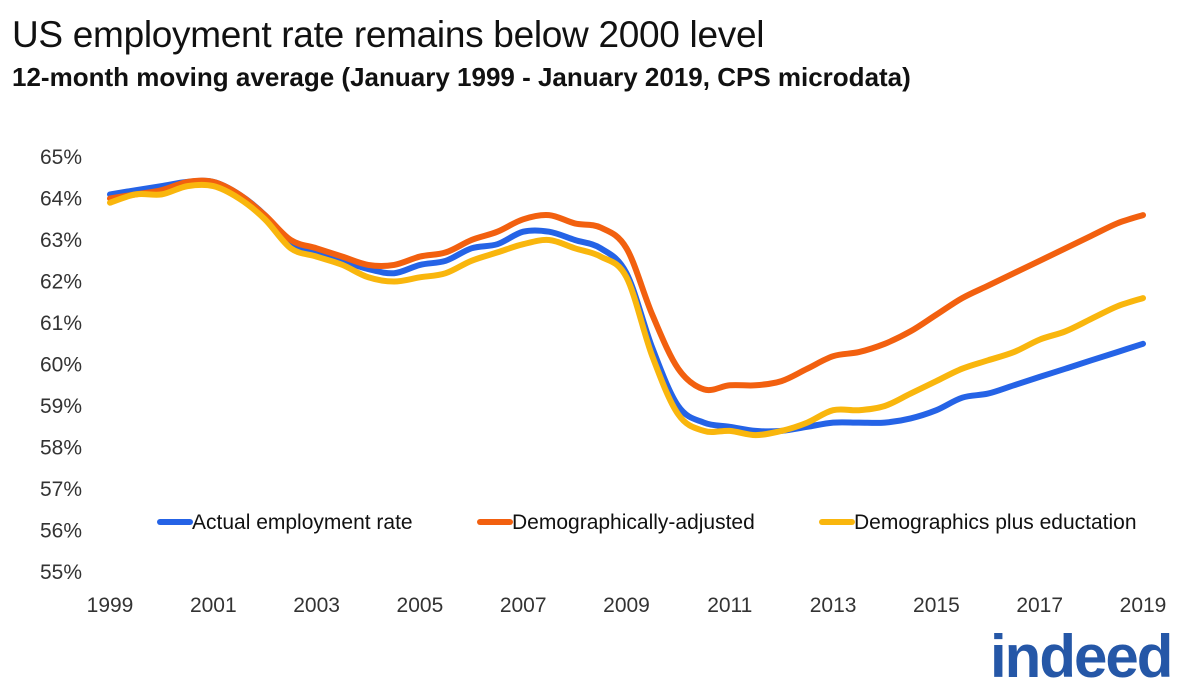 This screenshot has width=1200, height=696. Describe the element at coordinates (61, 157) in the screenshot. I see `y-tick-label: 65%` at that location.